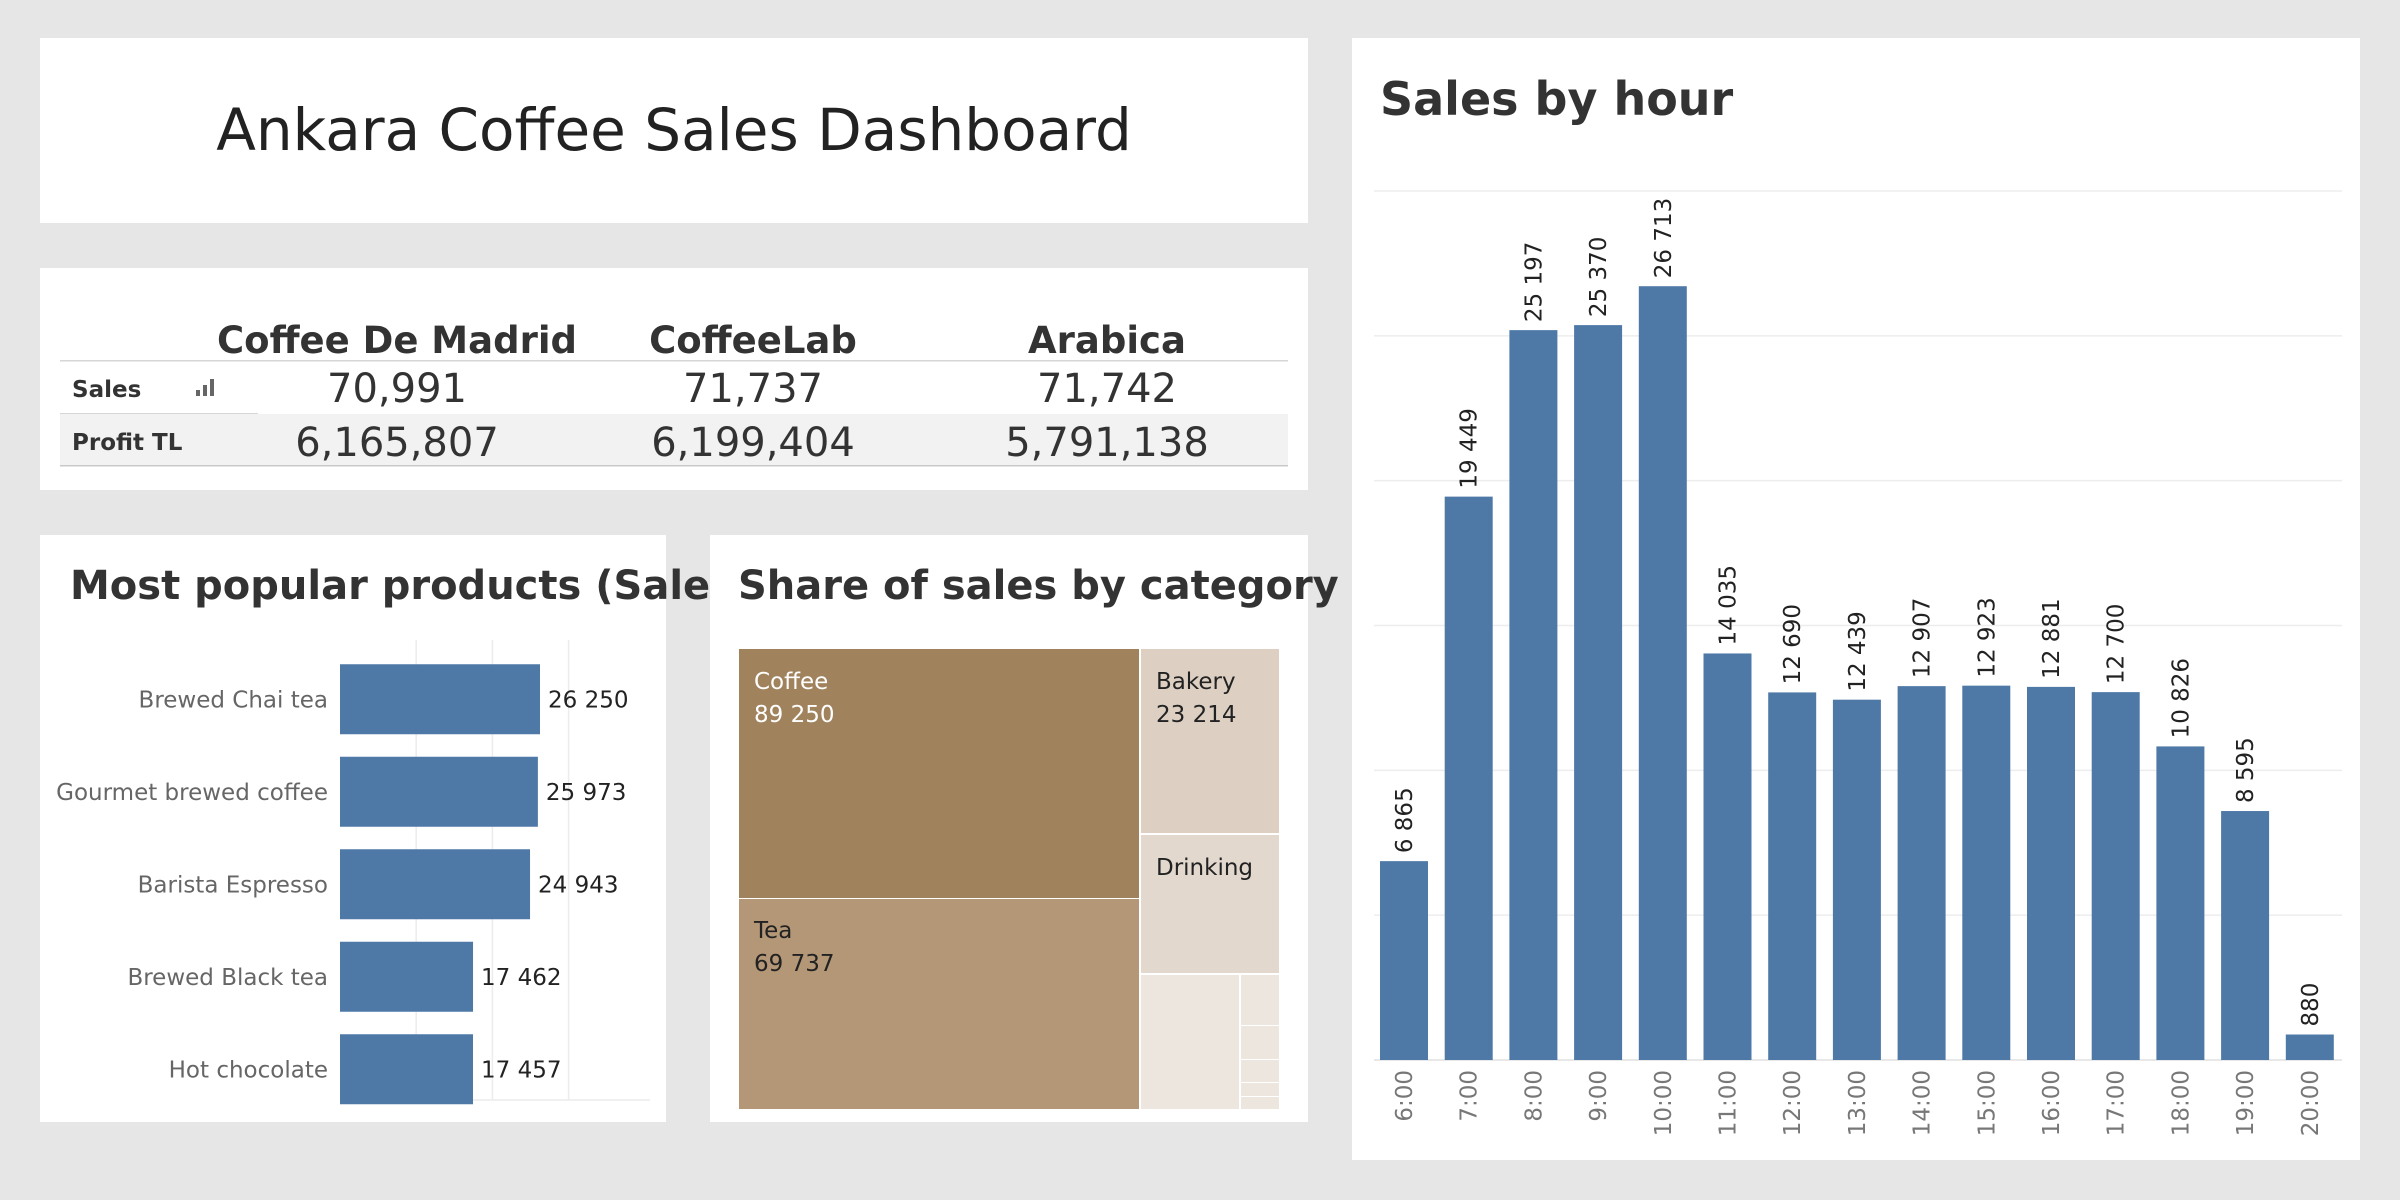 The image size is (2400, 1200). What do you see at coordinates (127, 443) in the screenshot?
I see `kpi-row-label: Profit TL` at bounding box center [127, 443].